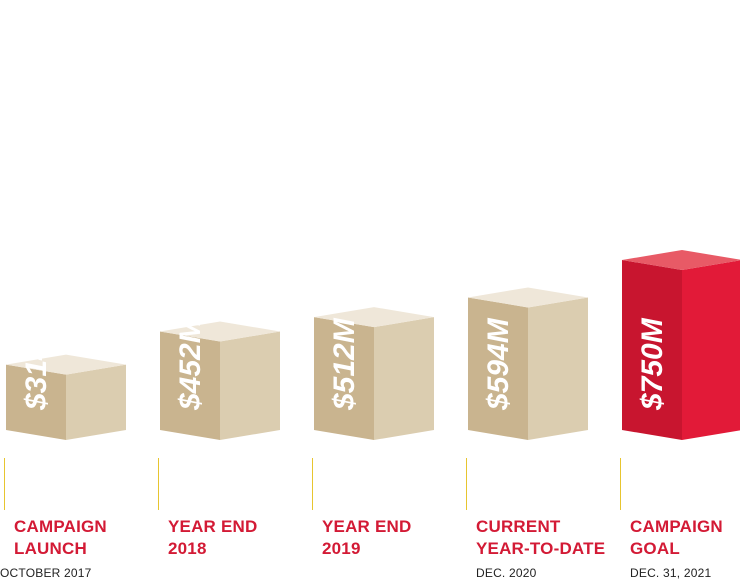 This screenshot has width=740, height=581. What do you see at coordinates (655, 548) in the screenshot?
I see `category-label-line2: GOAL` at bounding box center [655, 548].